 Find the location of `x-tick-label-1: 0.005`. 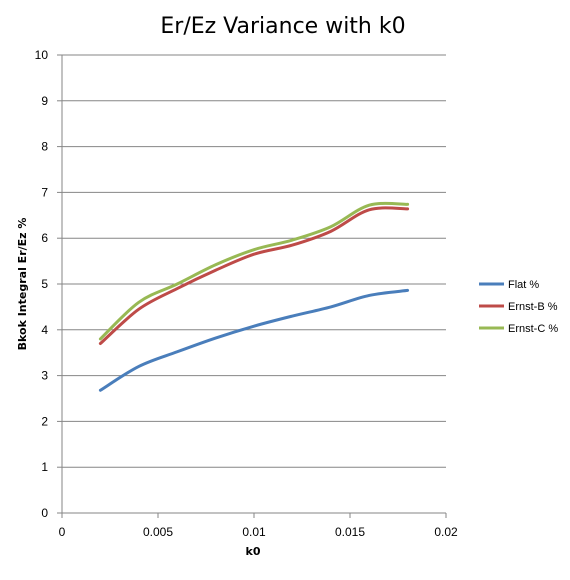

x-tick-label-1: 0.005 is located at coordinates (158, 532).